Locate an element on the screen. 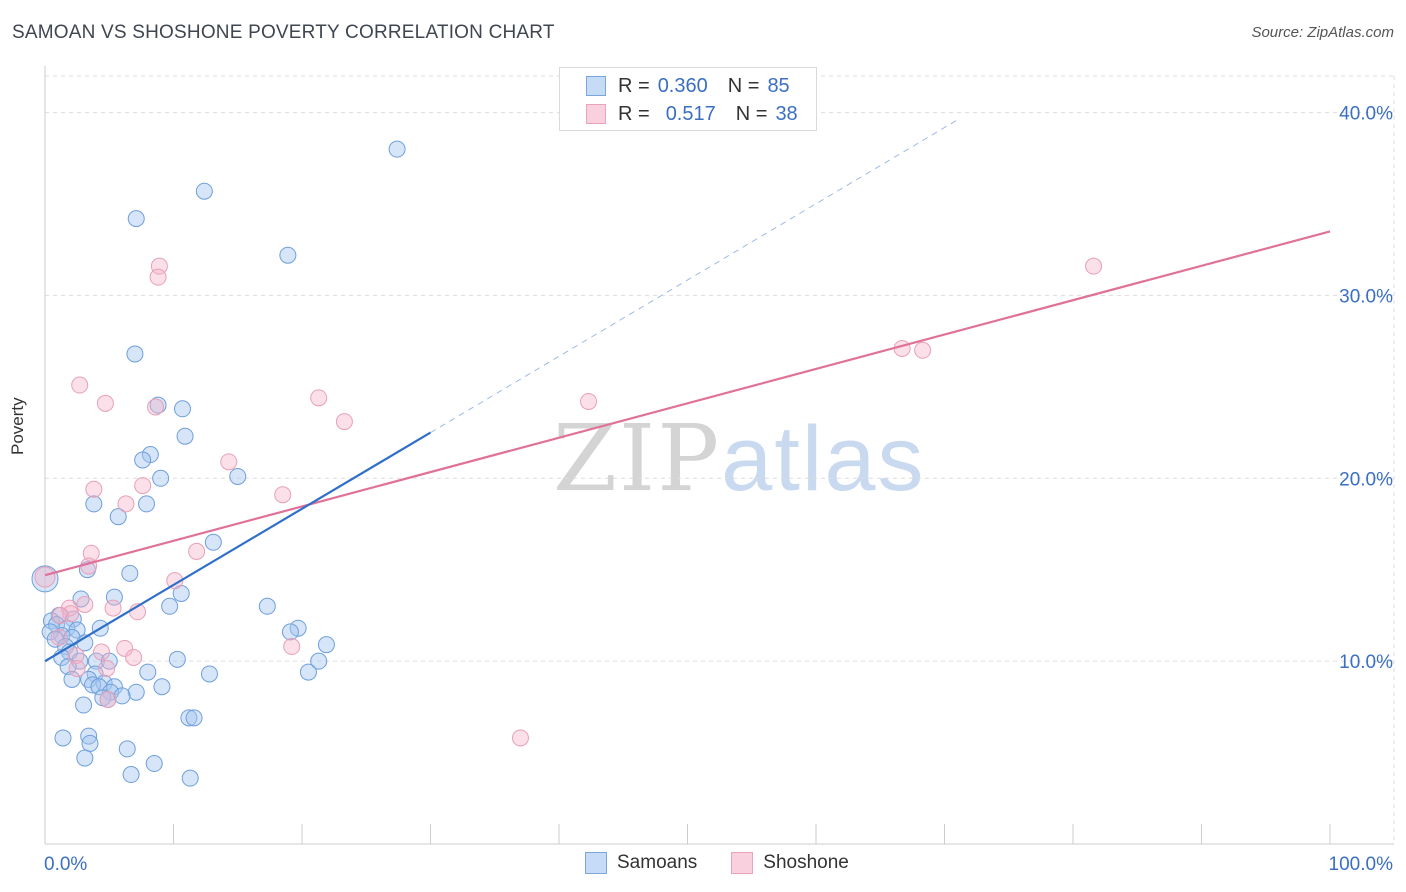 This screenshot has height=892, width=1406. n-value: 38 is located at coordinates (786, 113).